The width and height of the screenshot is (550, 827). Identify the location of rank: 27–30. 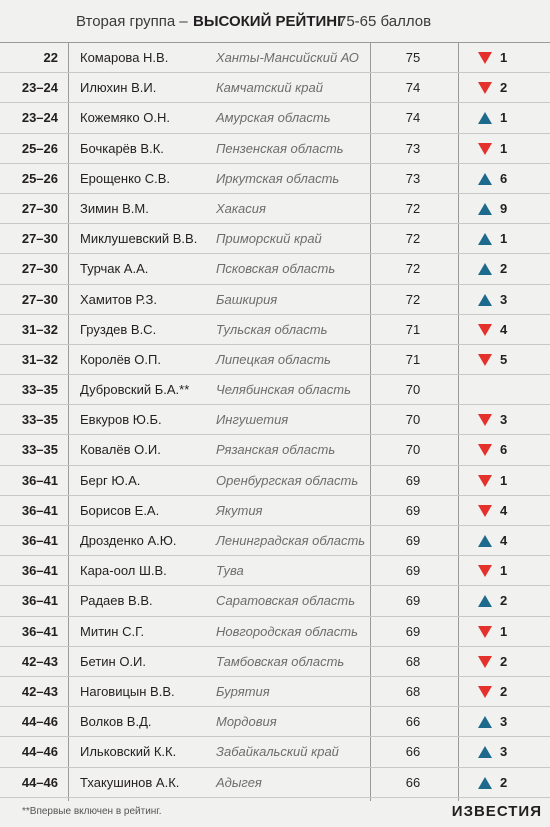
(39, 299).